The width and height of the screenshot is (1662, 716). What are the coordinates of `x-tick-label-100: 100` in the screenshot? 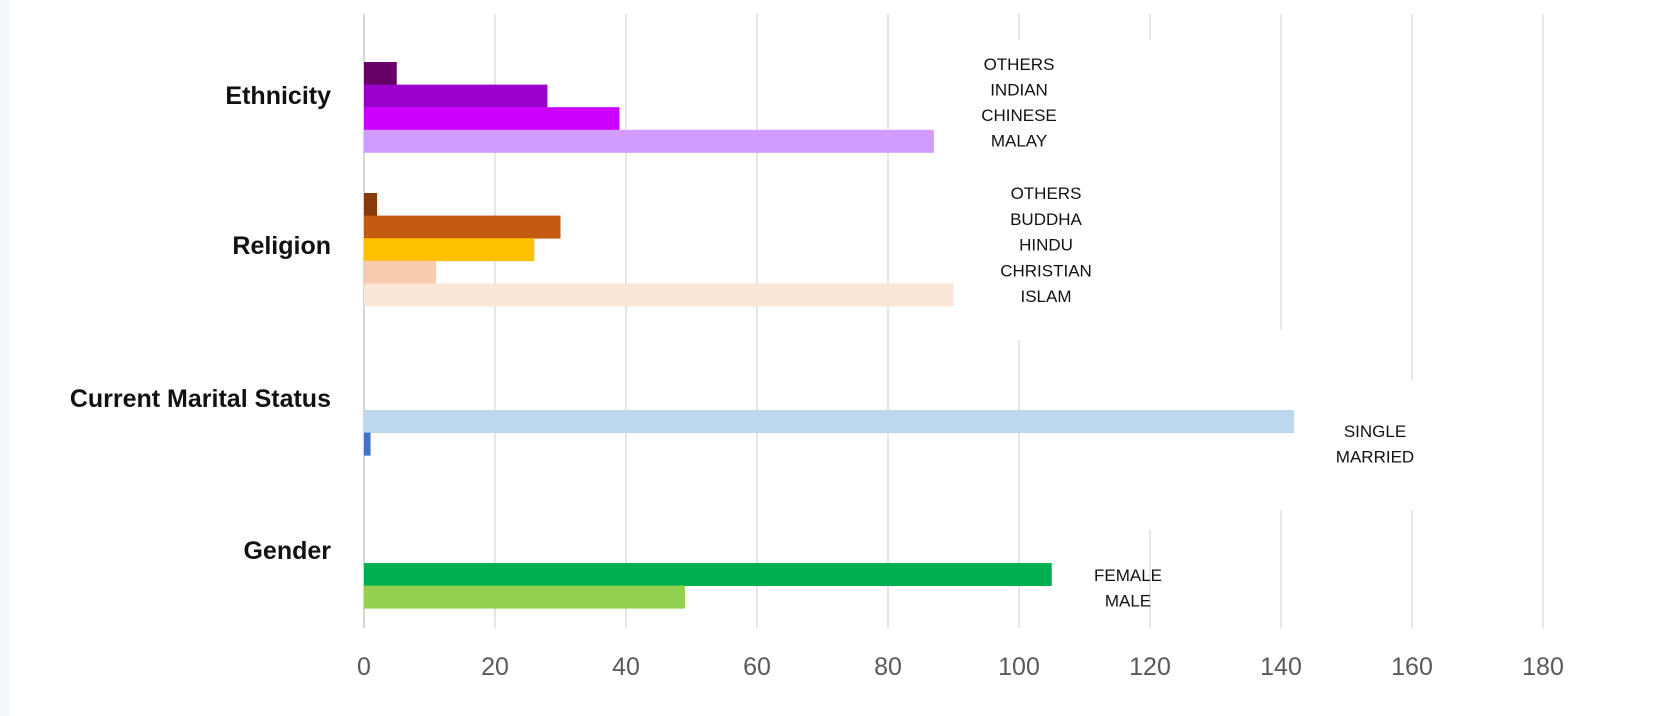 It's located at (1019, 667).